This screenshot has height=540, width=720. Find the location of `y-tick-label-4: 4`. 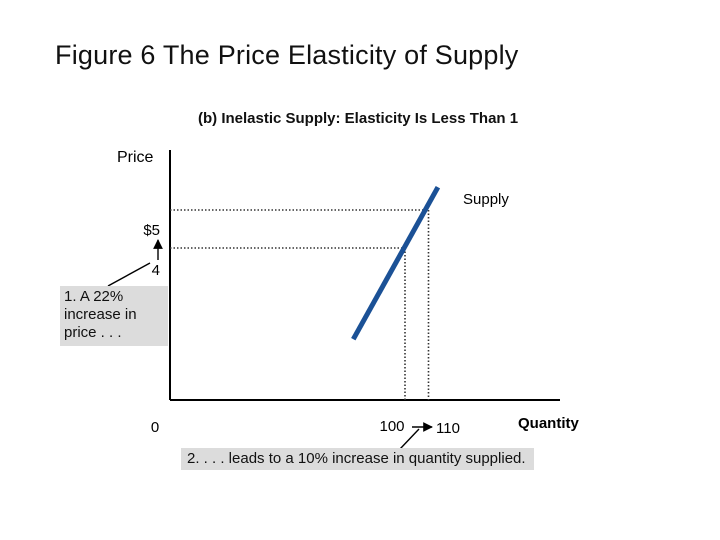

y-tick-label-4: 4 is located at coordinates (156, 270).